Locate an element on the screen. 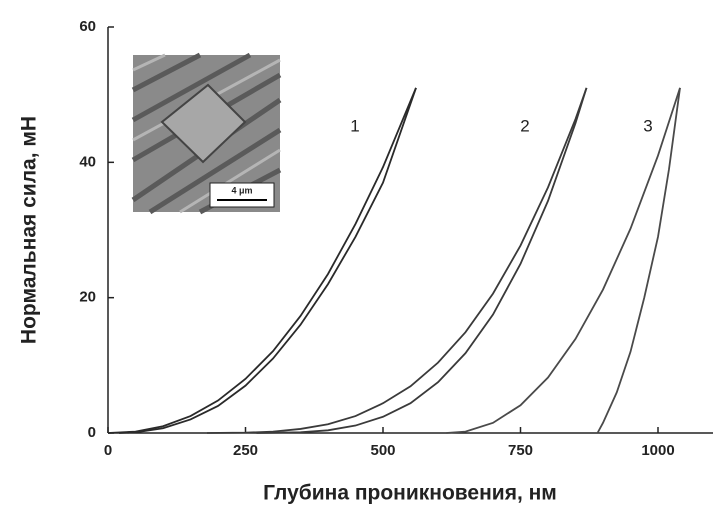 The width and height of the screenshot is (718, 512). y-tick-label: 20 is located at coordinates (87, 297).